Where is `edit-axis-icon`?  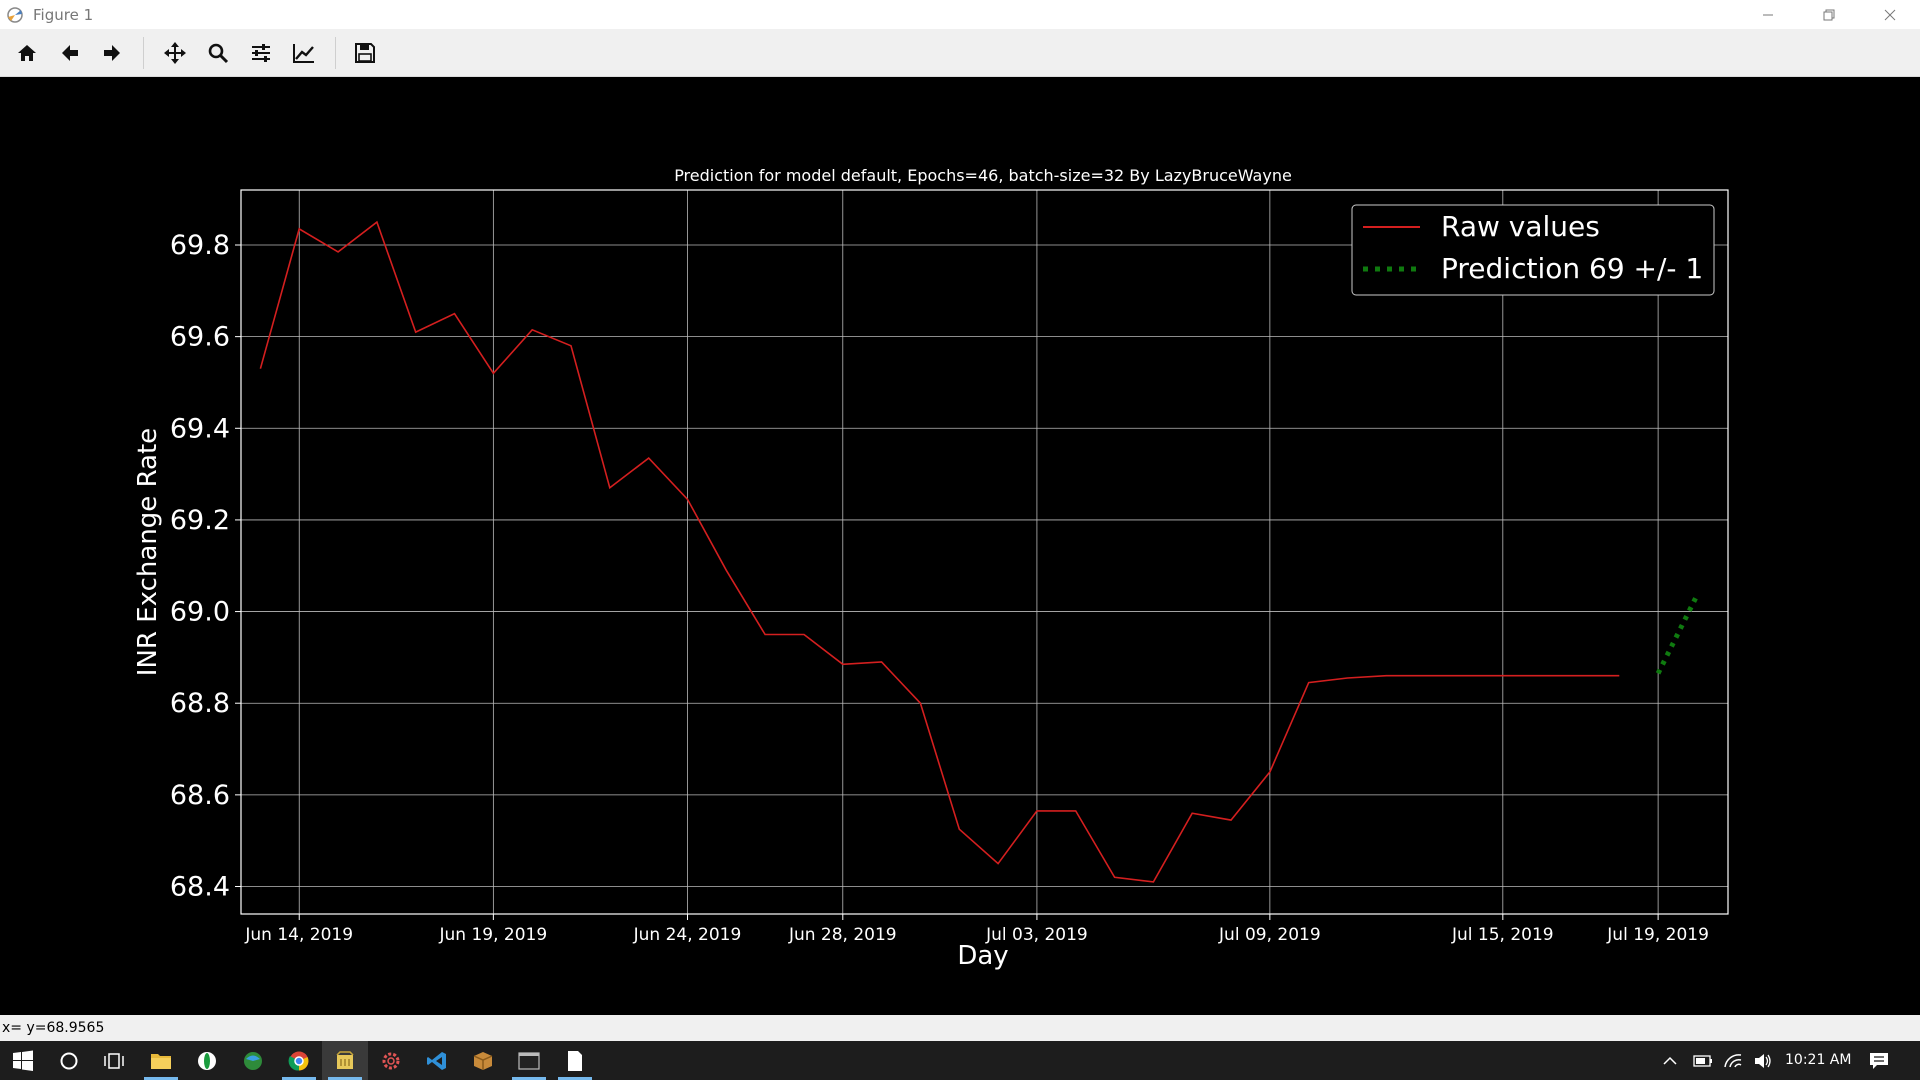 edit-axis-icon is located at coordinates (303, 53).